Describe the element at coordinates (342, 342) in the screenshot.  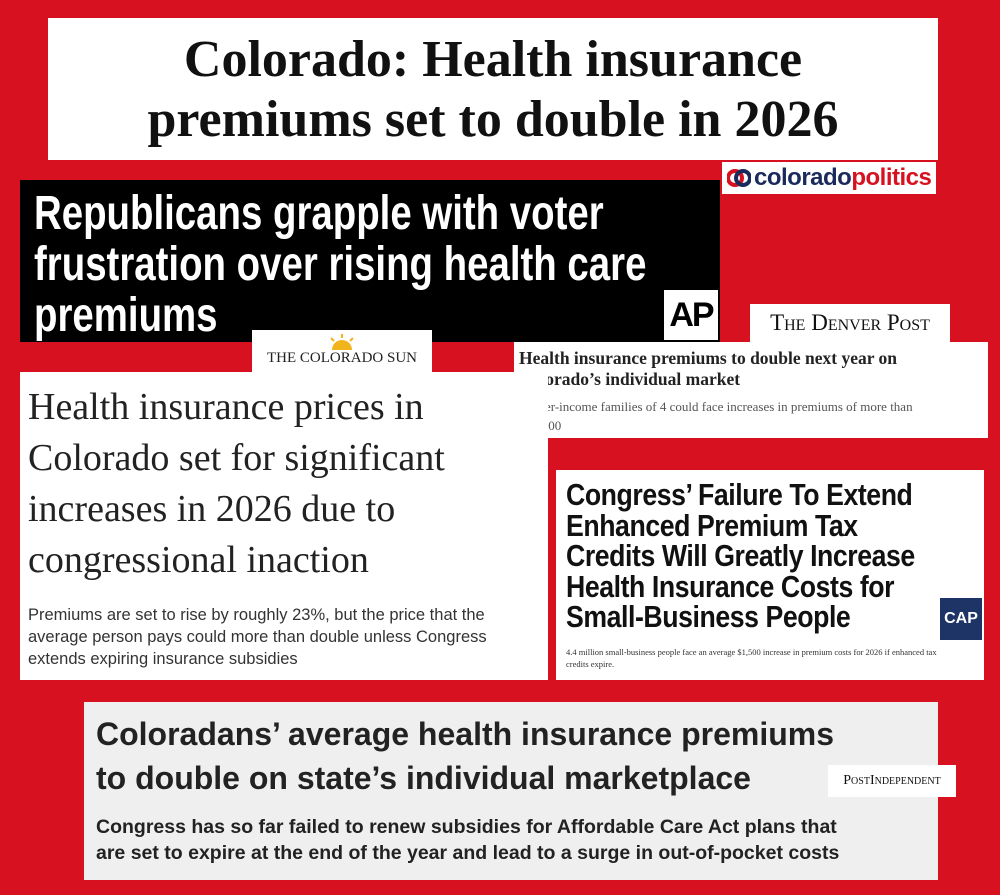
I see `logo-sun` at that location.